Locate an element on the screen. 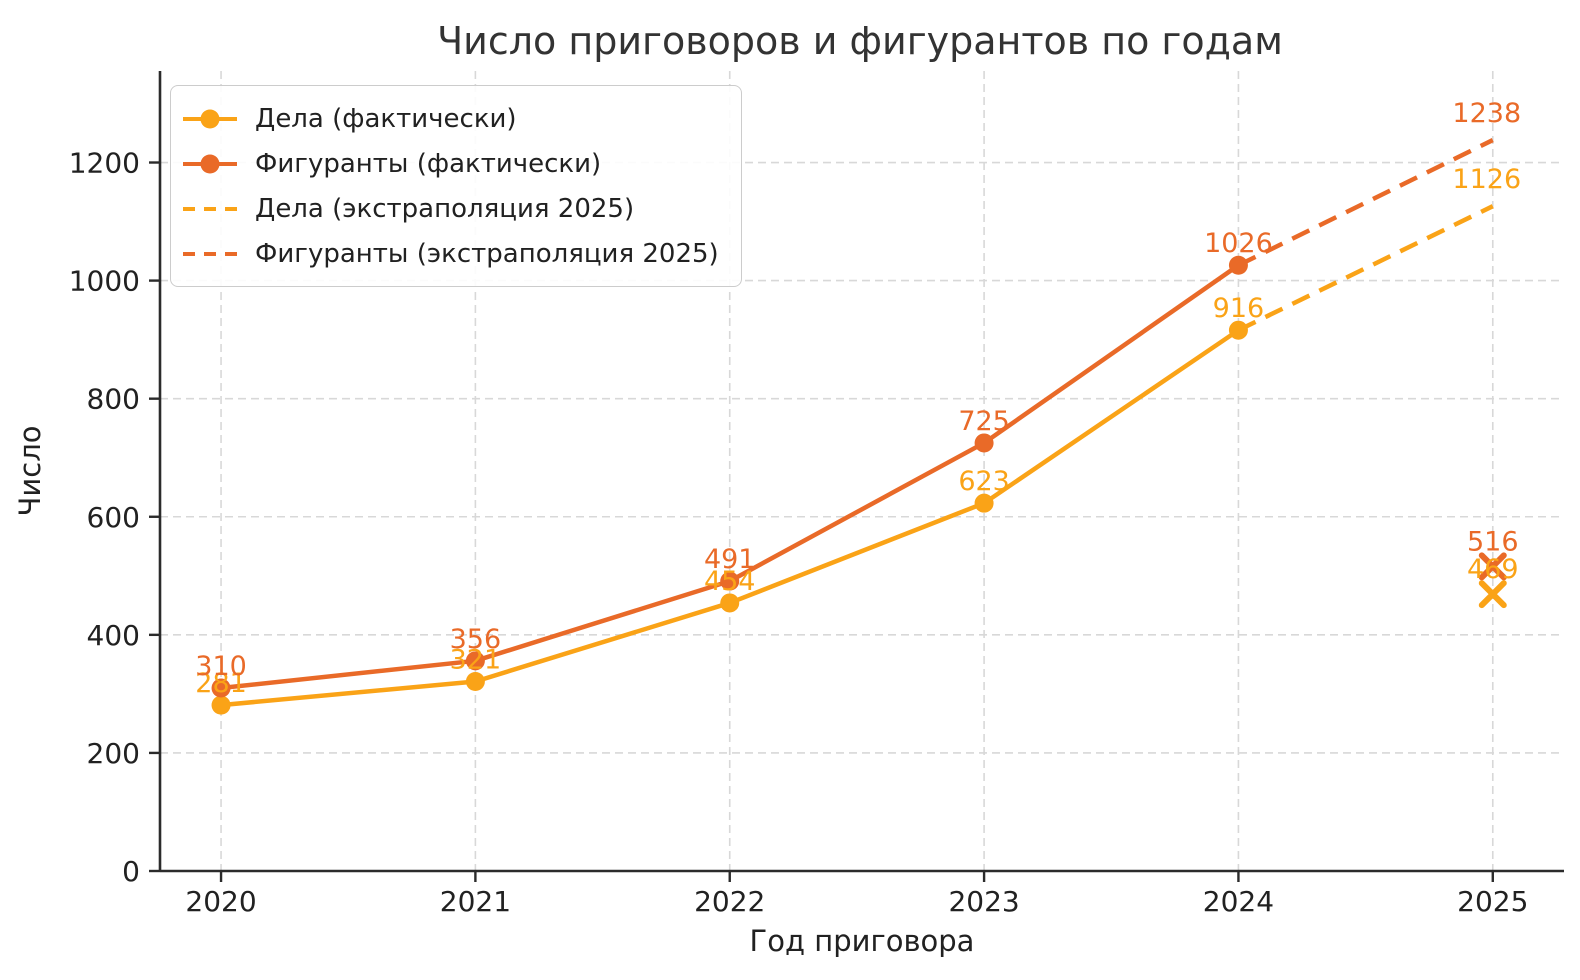  legend-item-label: Дела (фактически) is located at coordinates (386, 118).